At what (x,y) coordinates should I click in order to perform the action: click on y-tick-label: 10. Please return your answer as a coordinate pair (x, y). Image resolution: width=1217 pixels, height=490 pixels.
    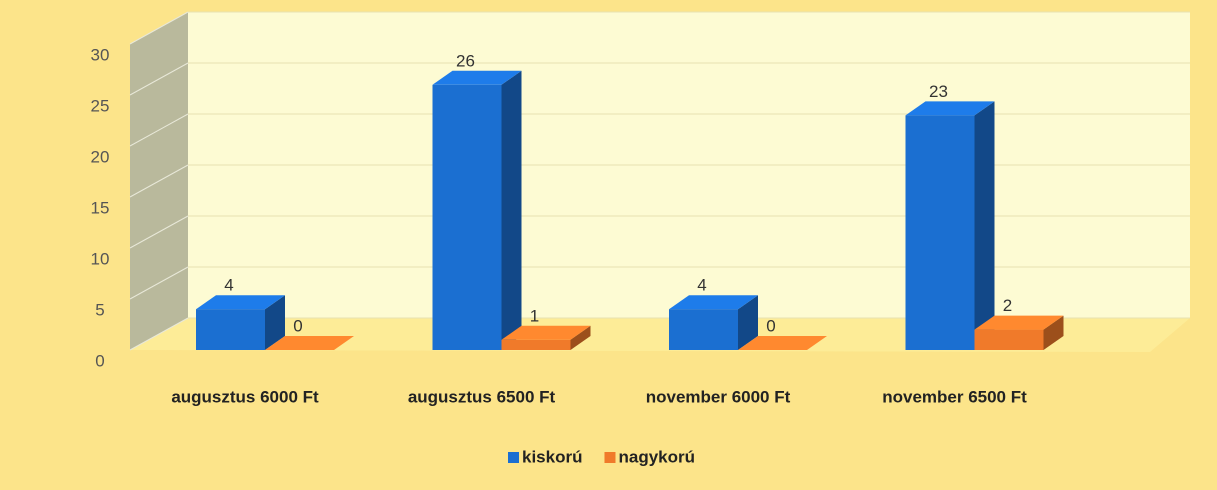
    Looking at the image, I should click on (100, 258).